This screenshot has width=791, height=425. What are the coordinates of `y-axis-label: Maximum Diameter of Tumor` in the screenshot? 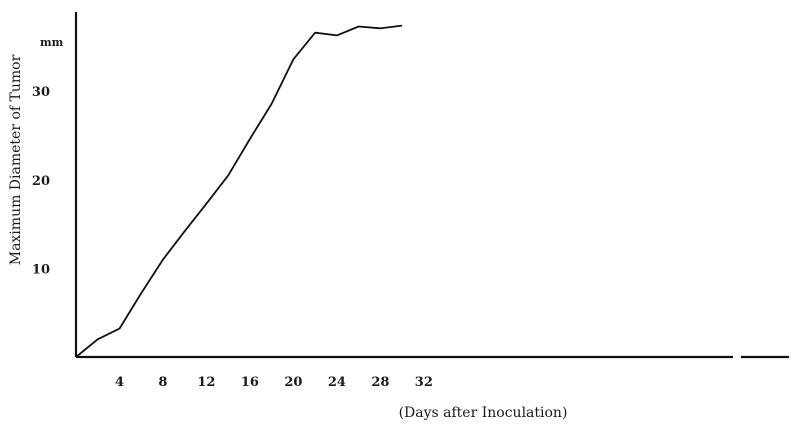 It's located at (16, 159).